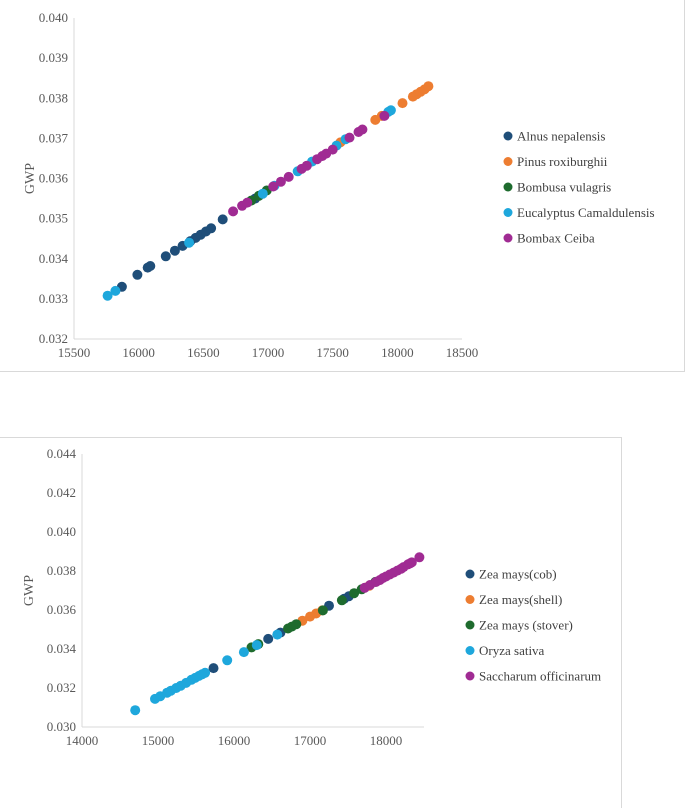  What do you see at coordinates (234, 740) in the screenshot?
I see `chart-2-x-tick-label: 16000` at bounding box center [234, 740].